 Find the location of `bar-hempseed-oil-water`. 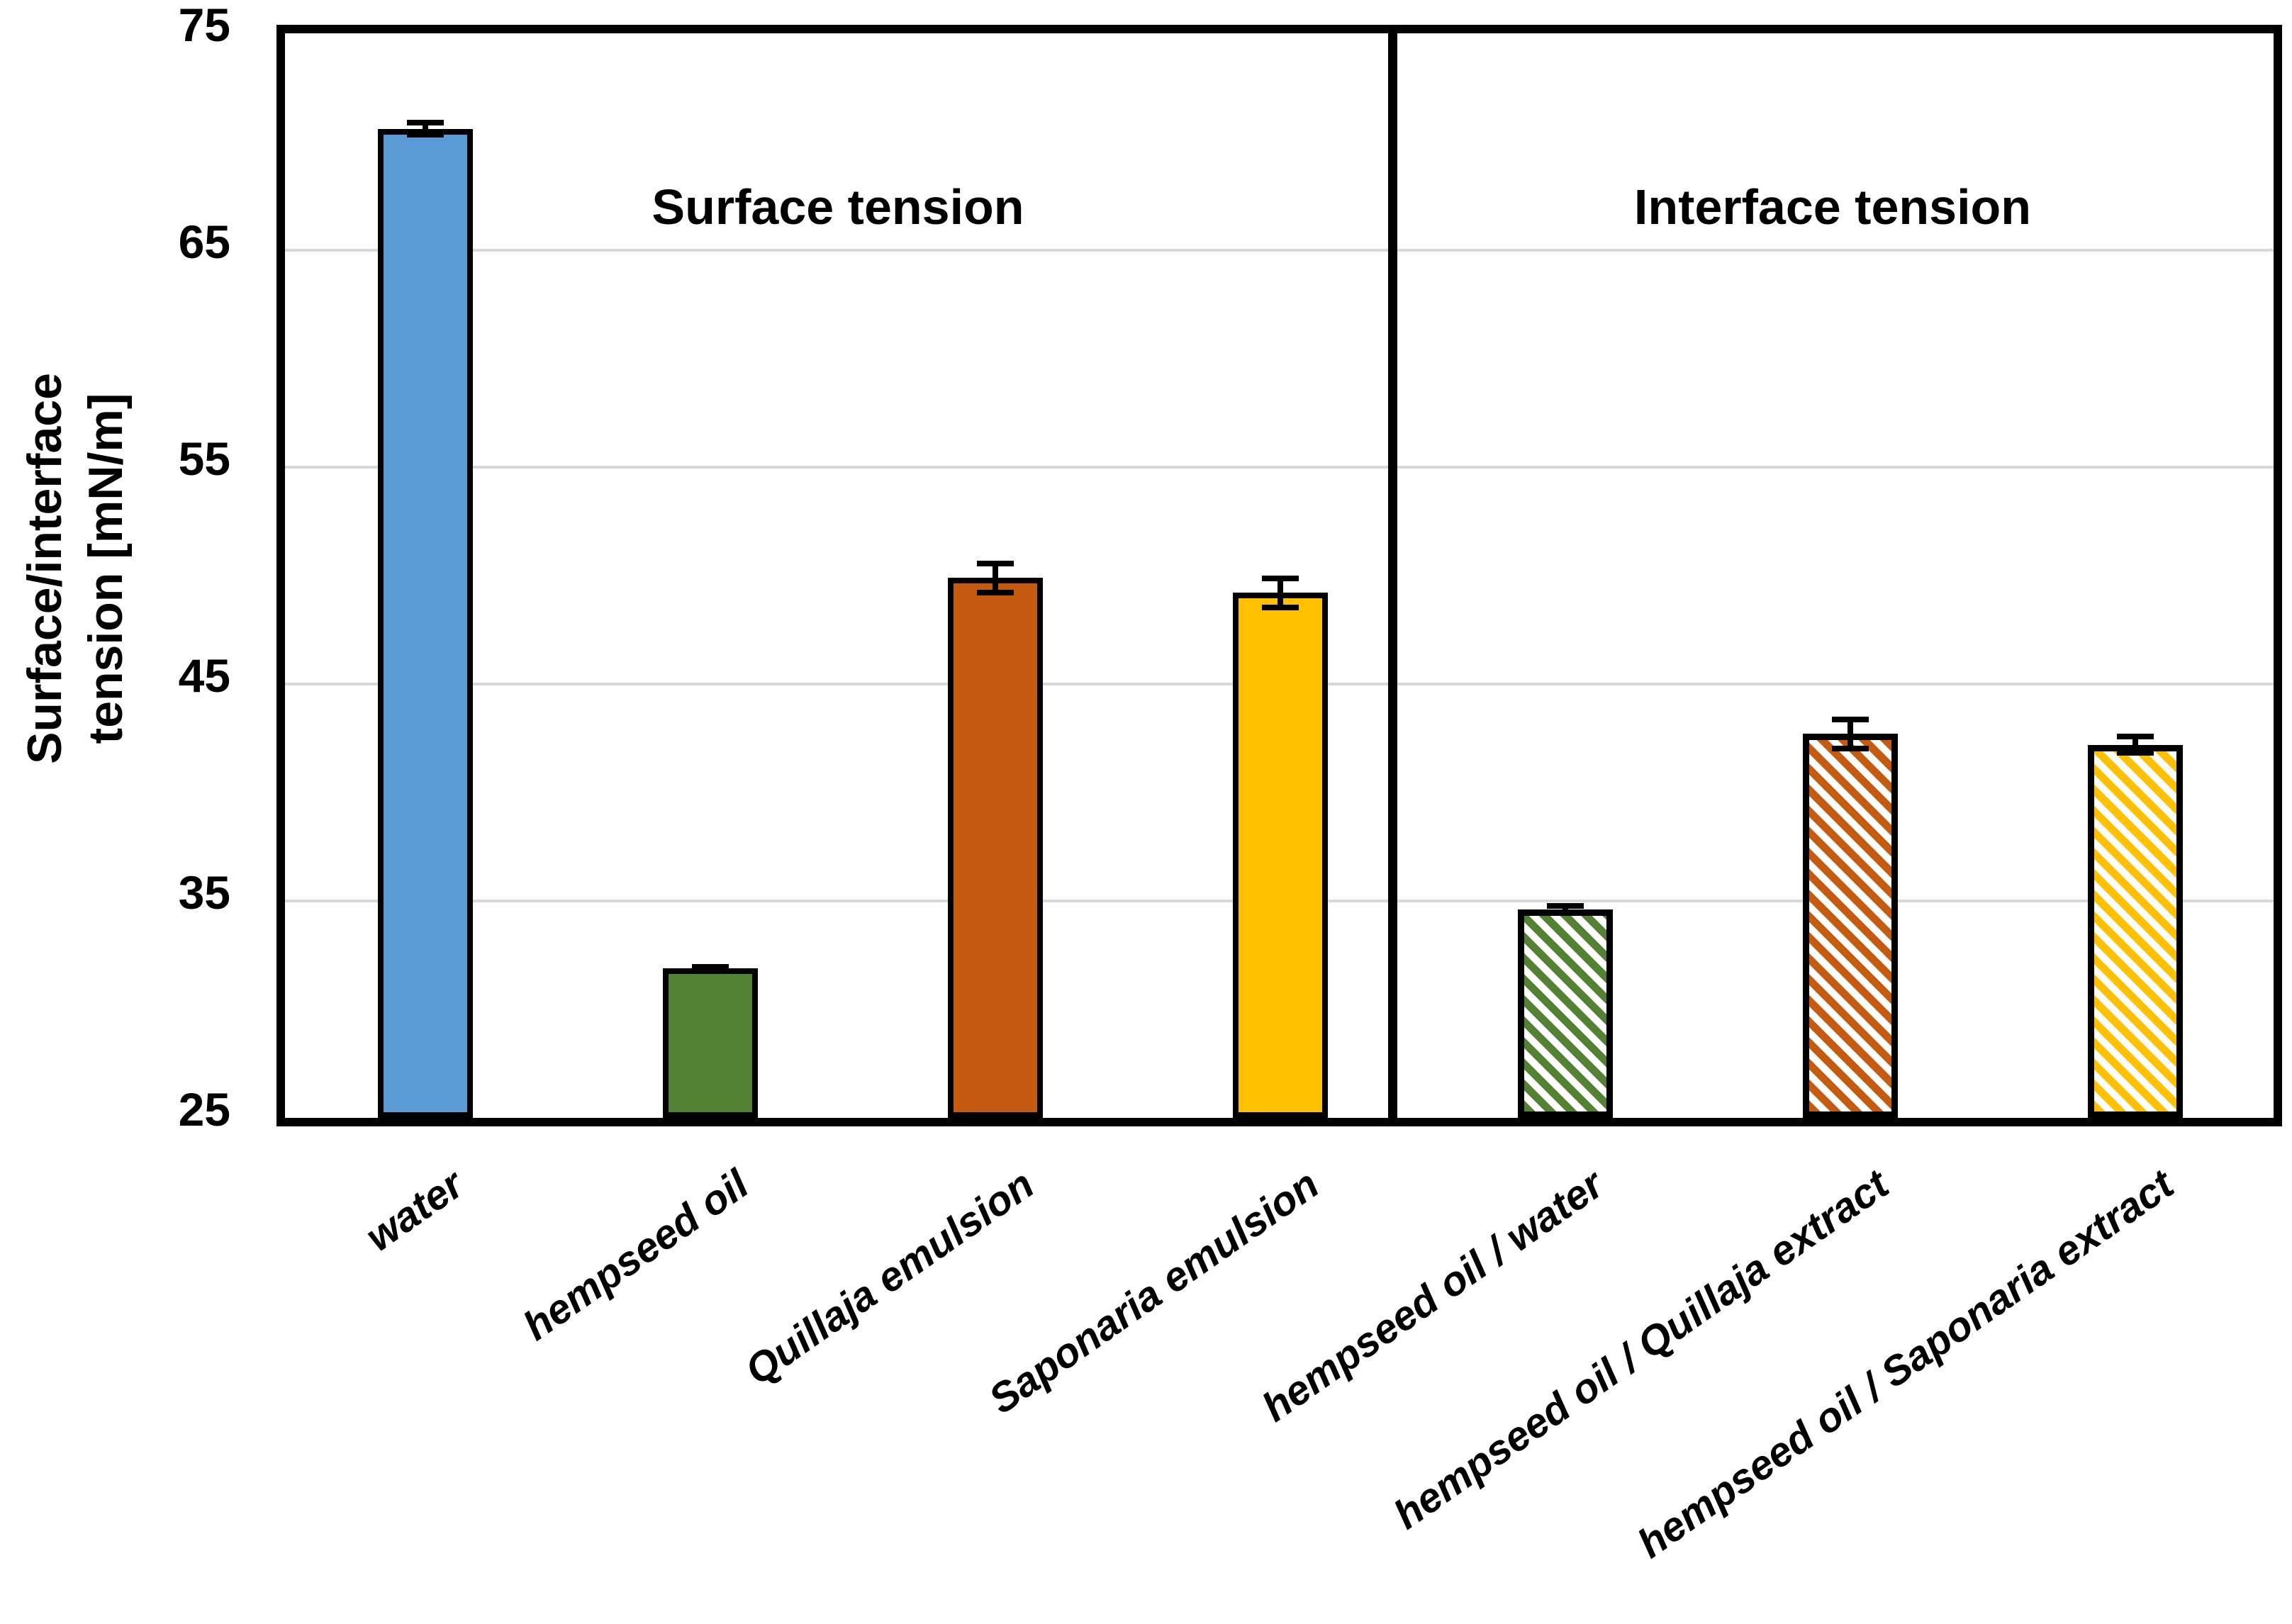

bar-hempseed-oil-water is located at coordinates (1565, 1014).